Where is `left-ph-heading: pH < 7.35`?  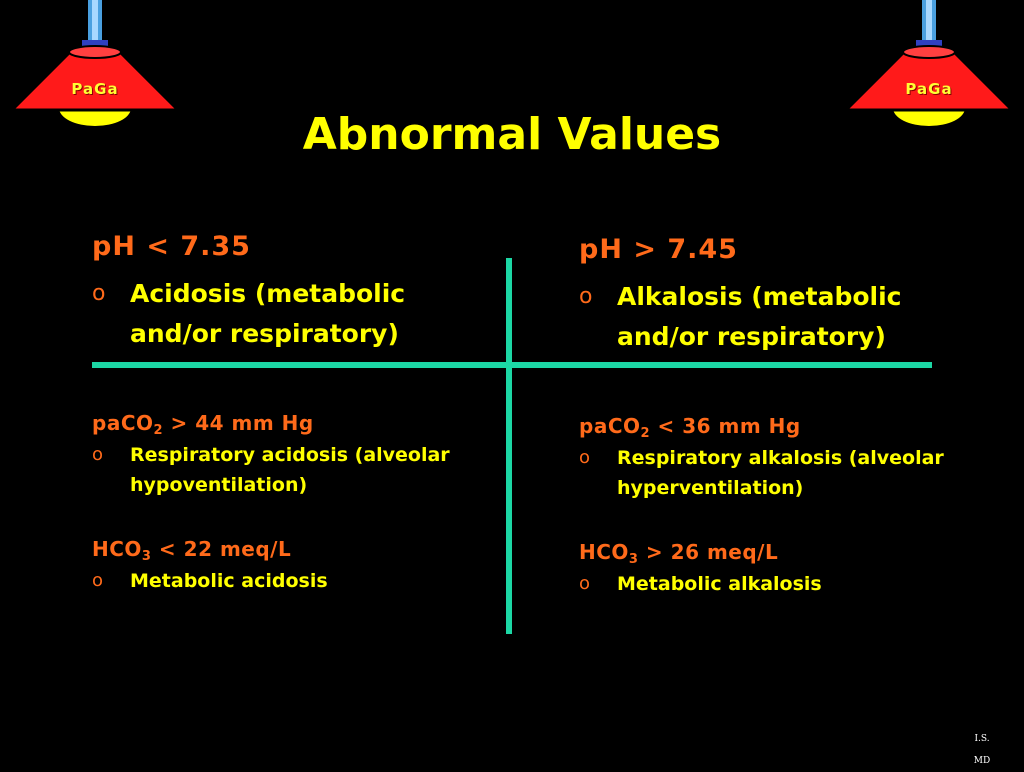
left-ph-heading: pH < 7.35 is located at coordinates (171, 246).